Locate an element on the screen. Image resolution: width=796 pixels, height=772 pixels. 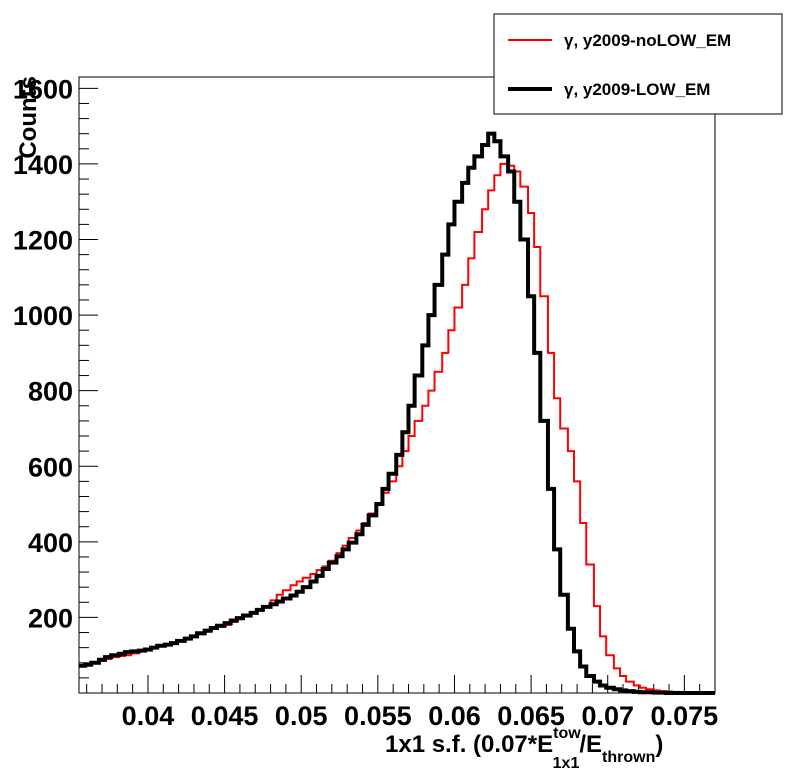
x-axis-title-mid: /E is located at coordinates (590, 744).